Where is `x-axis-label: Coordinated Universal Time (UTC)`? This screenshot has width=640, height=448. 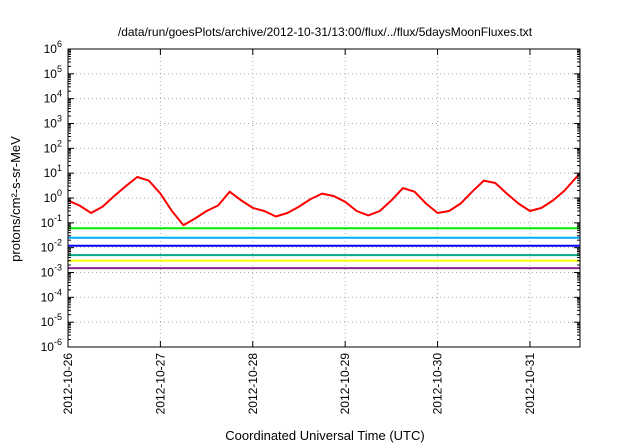 x-axis-label: Coordinated Universal Time (UTC) is located at coordinates (324, 435).